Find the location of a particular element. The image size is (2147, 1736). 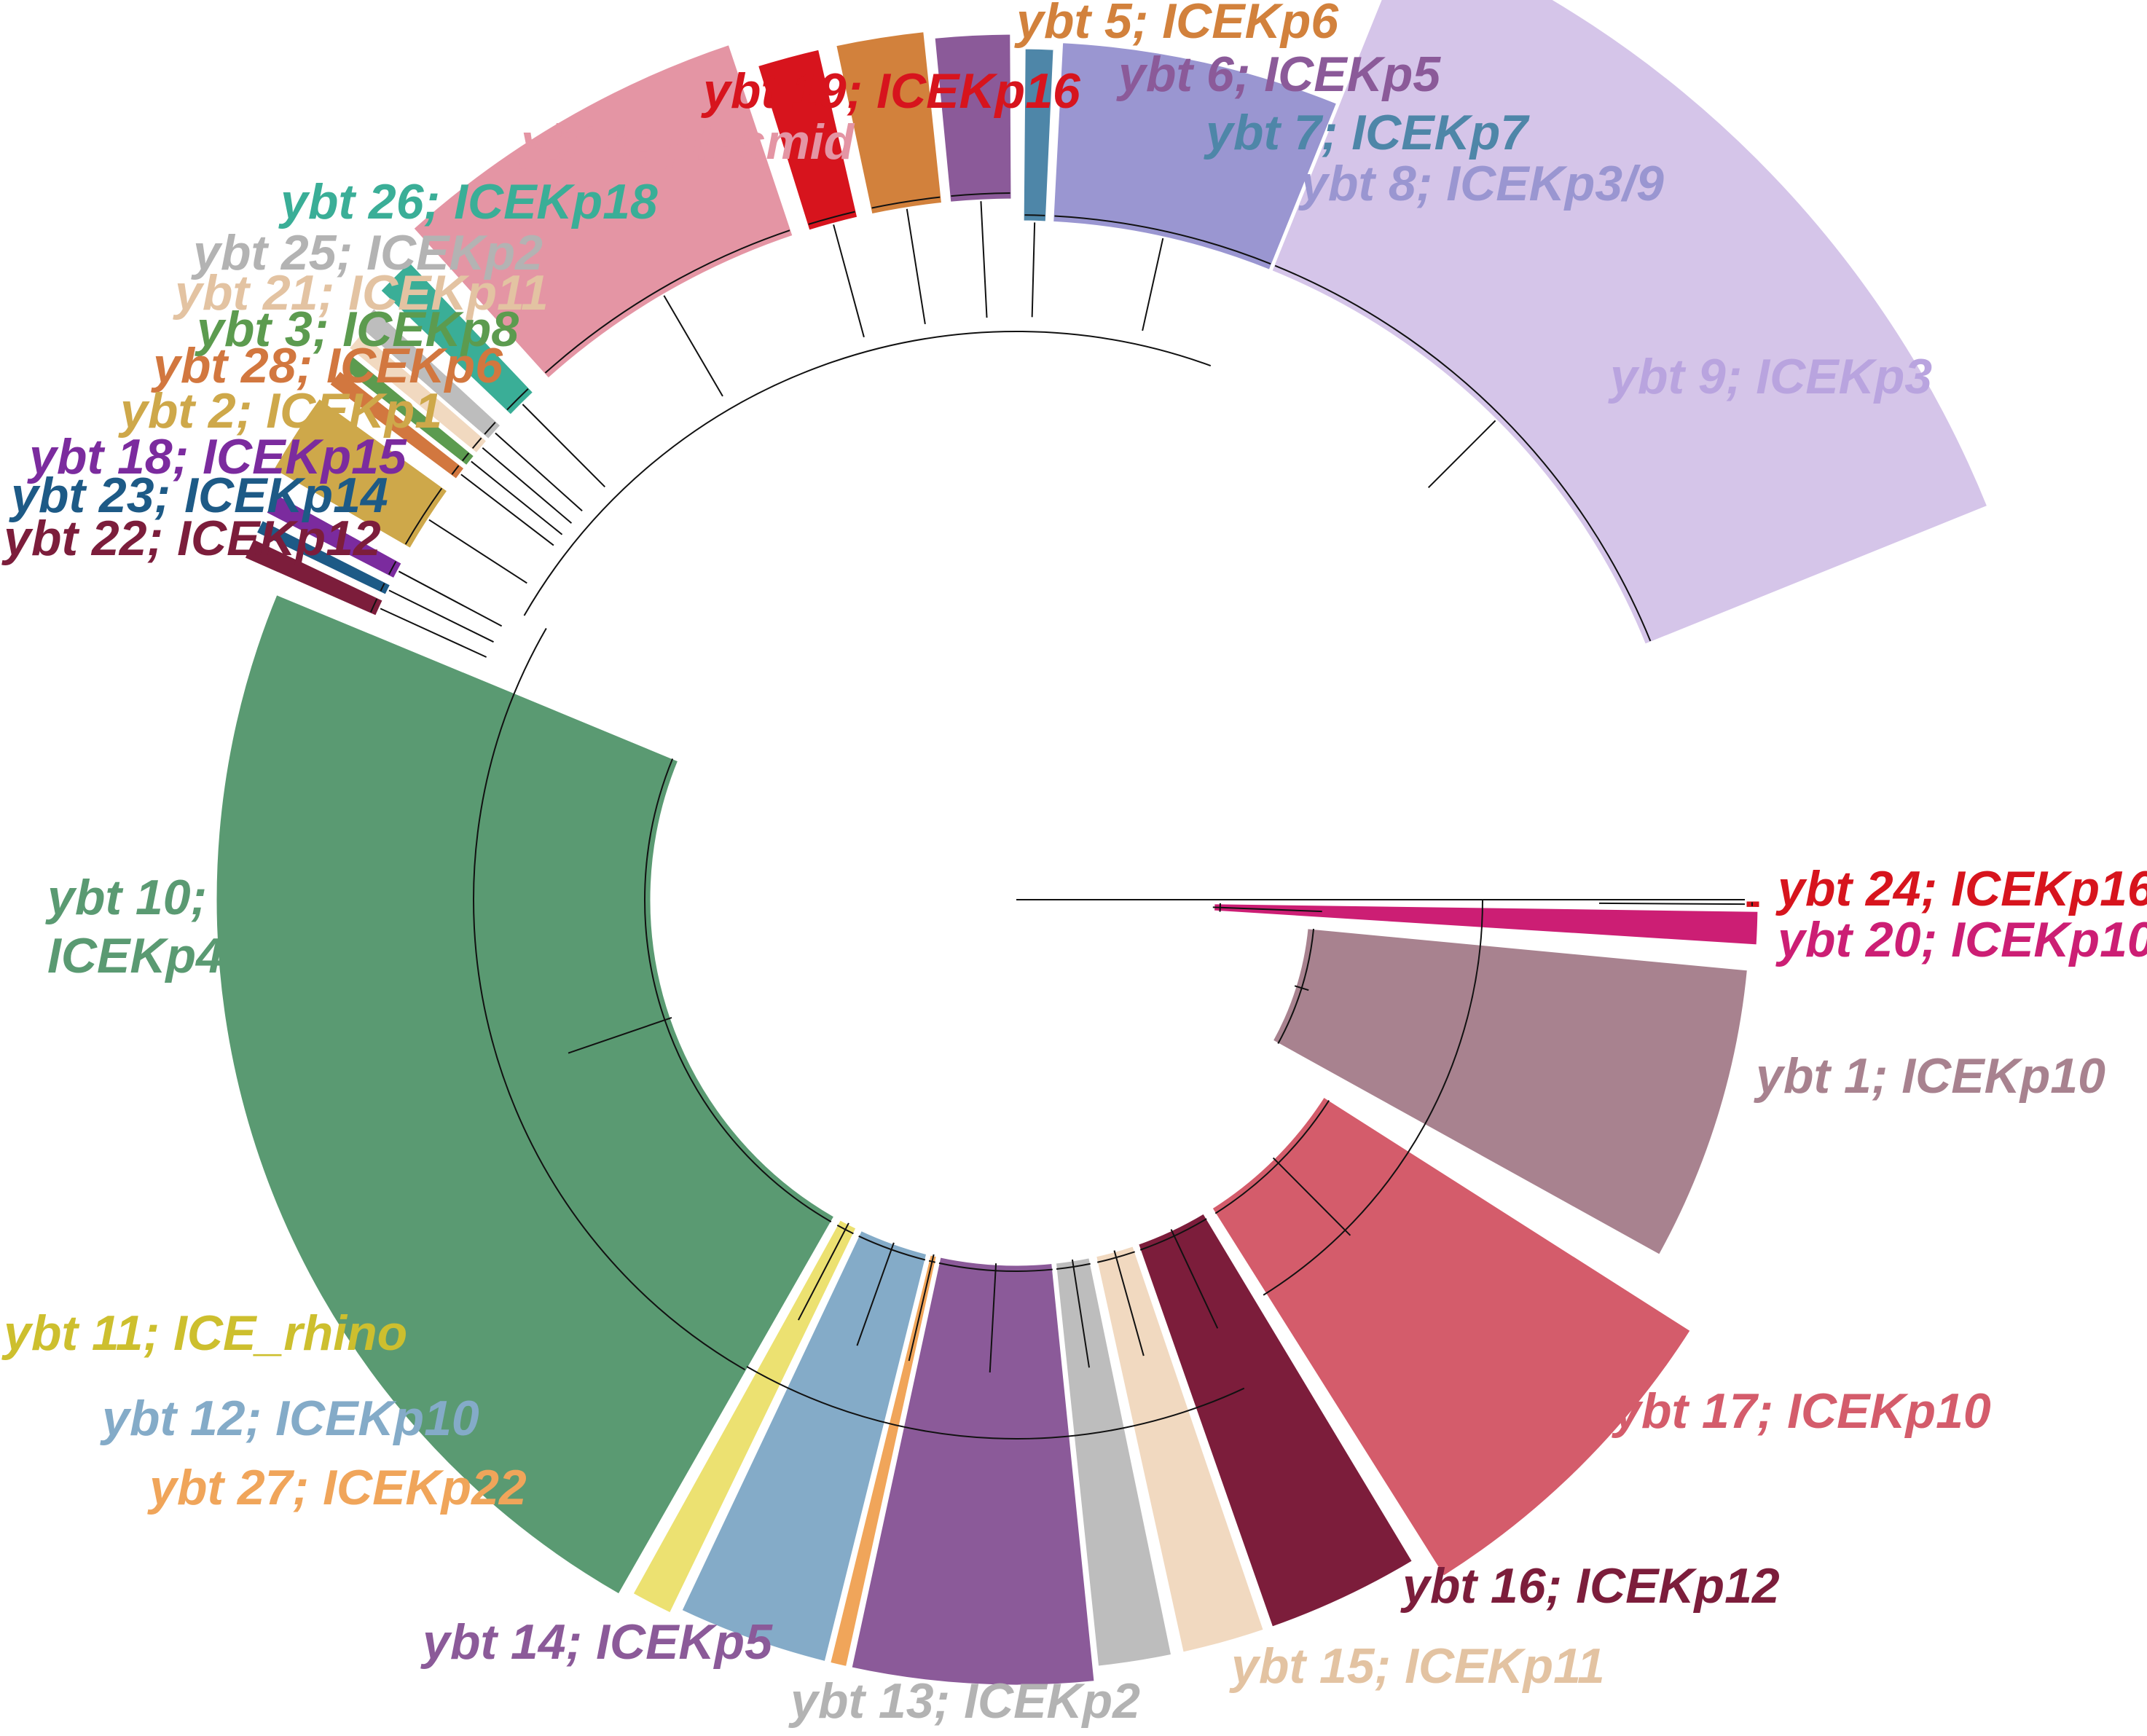

clade-label-line: ybt 5; ICEKp6 is located at coordinates (1176, 24).